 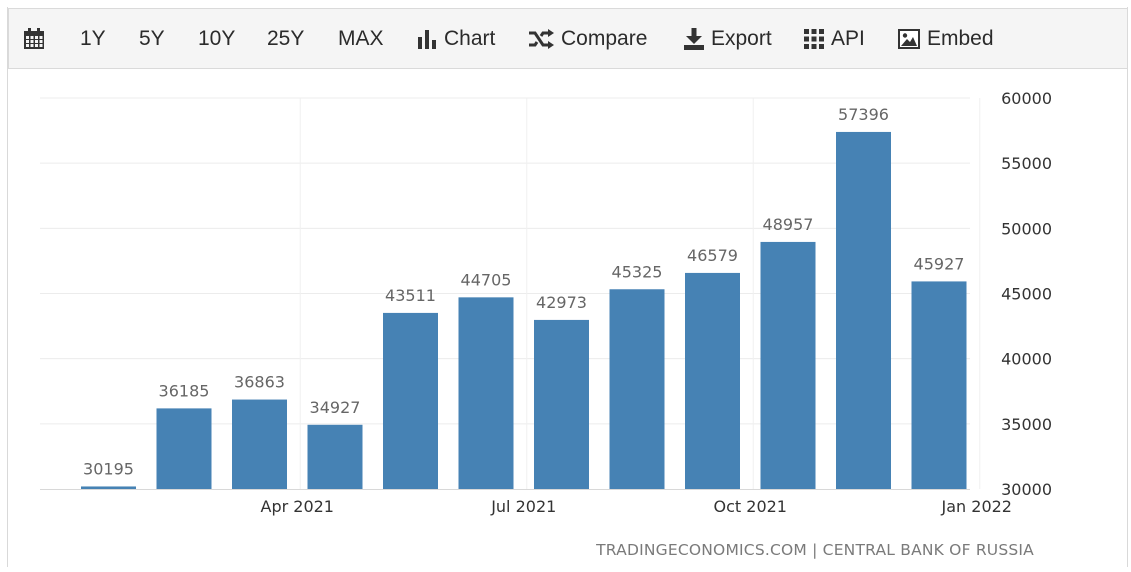 I want to click on grid-icon, so click(x=814, y=38).